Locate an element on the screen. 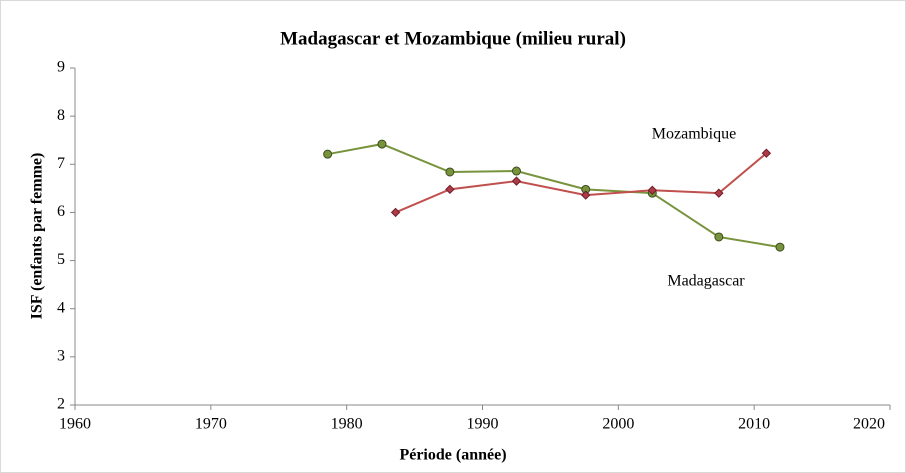  x-tick-label: 2010 is located at coordinates (754, 424).